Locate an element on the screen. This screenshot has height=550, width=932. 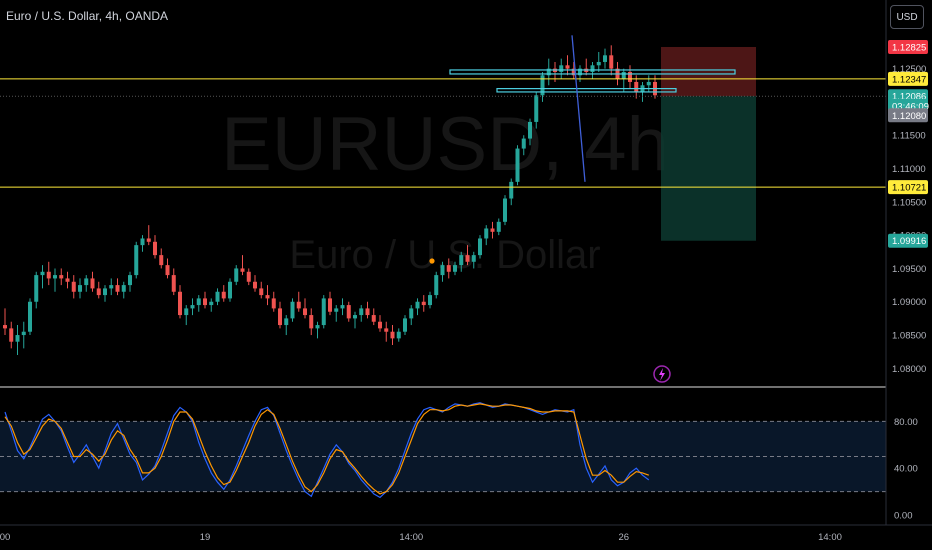
stochastic-tick-label: 40.00 is located at coordinates (906, 469).